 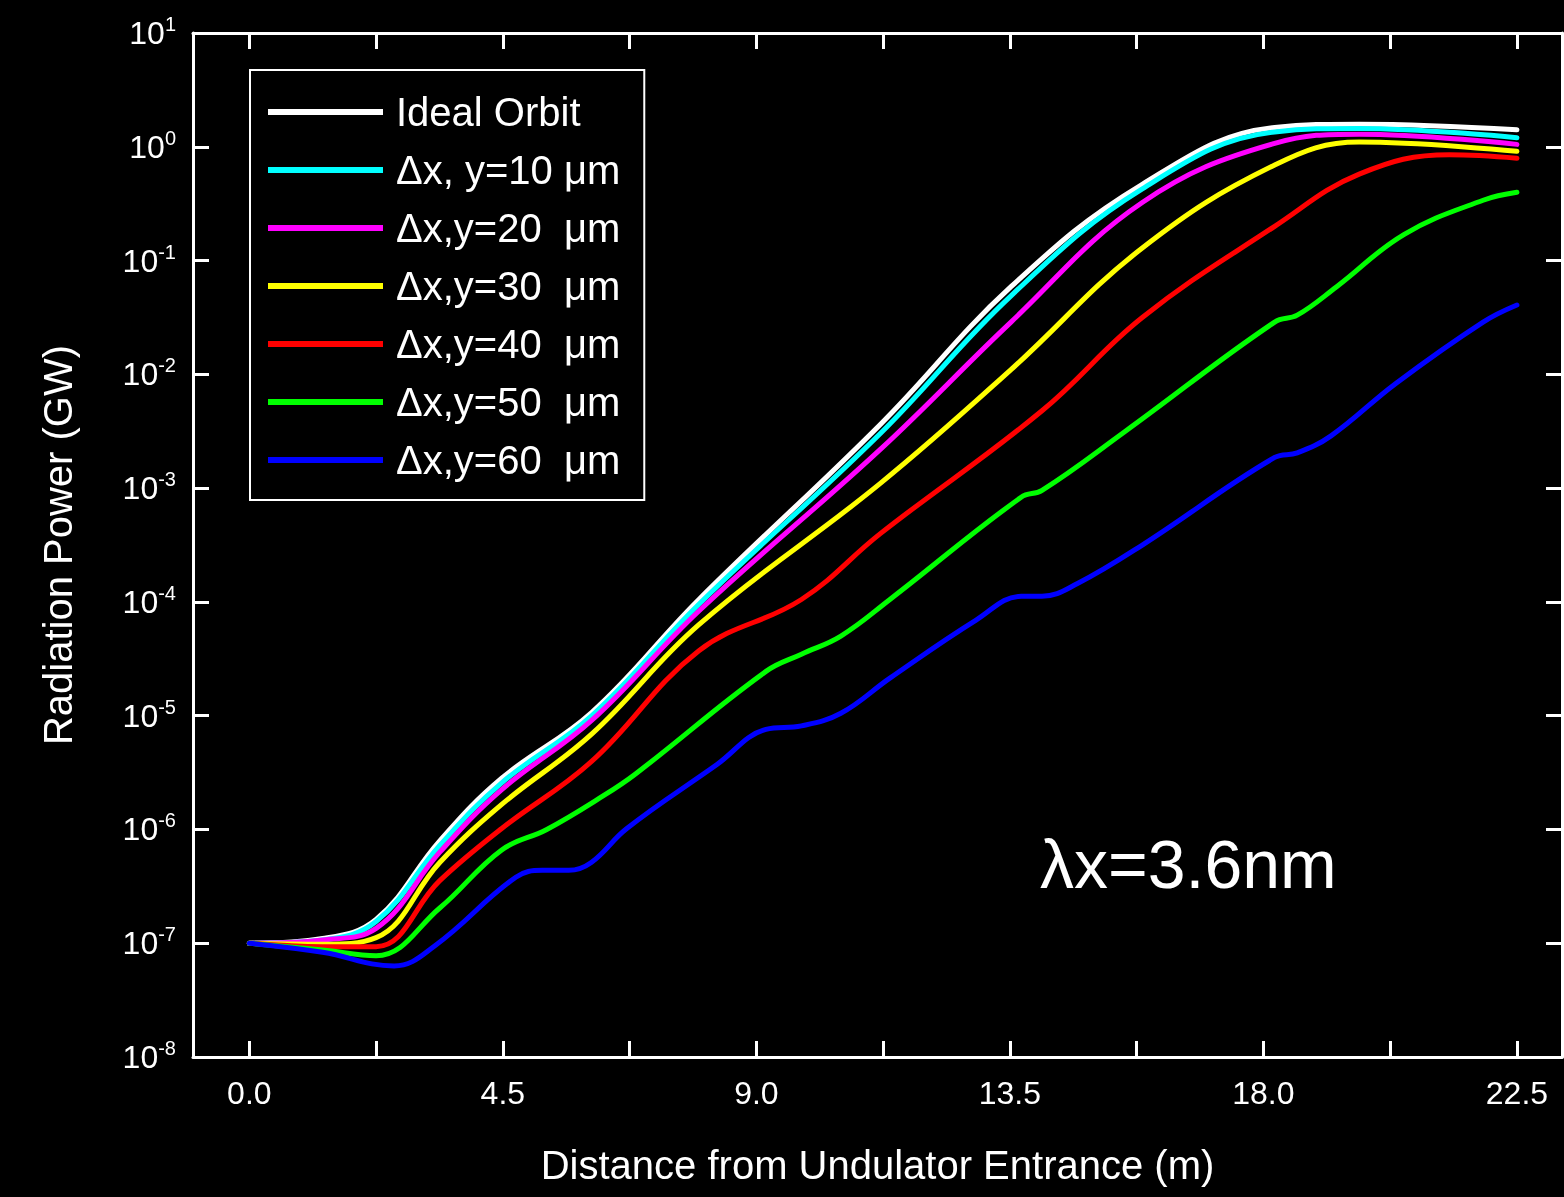 I want to click on y-tick-label: 10$^{-2}$, so click(x=149, y=374).